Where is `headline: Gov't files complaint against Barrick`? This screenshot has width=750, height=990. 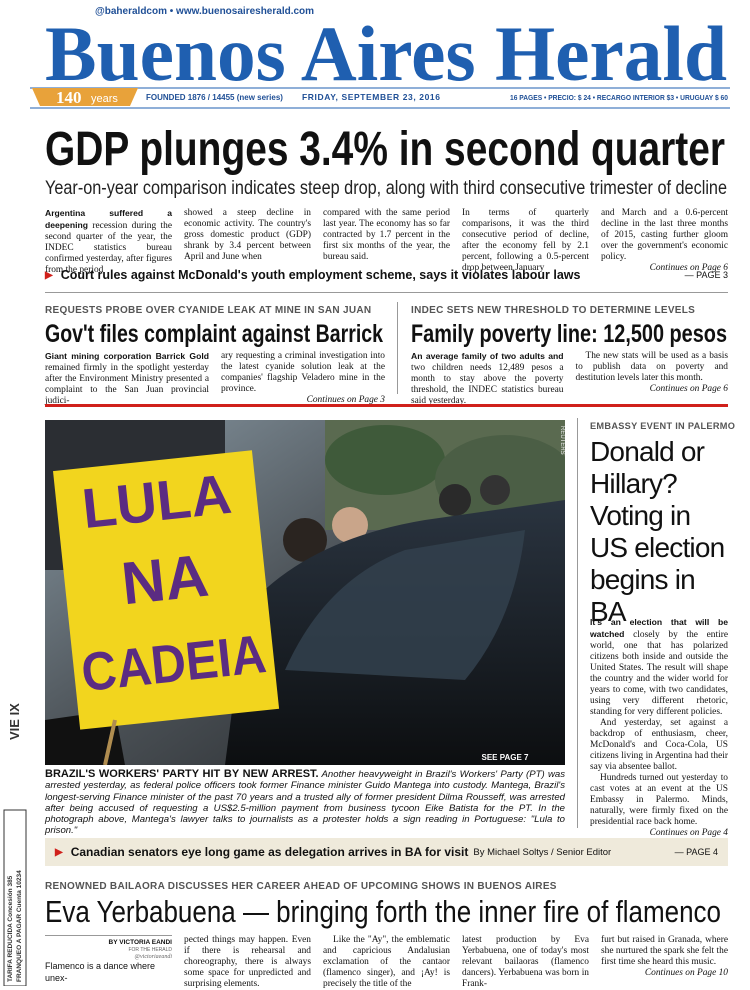 headline: Gov't files complaint against Barrick is located at coordinates (214, 334).